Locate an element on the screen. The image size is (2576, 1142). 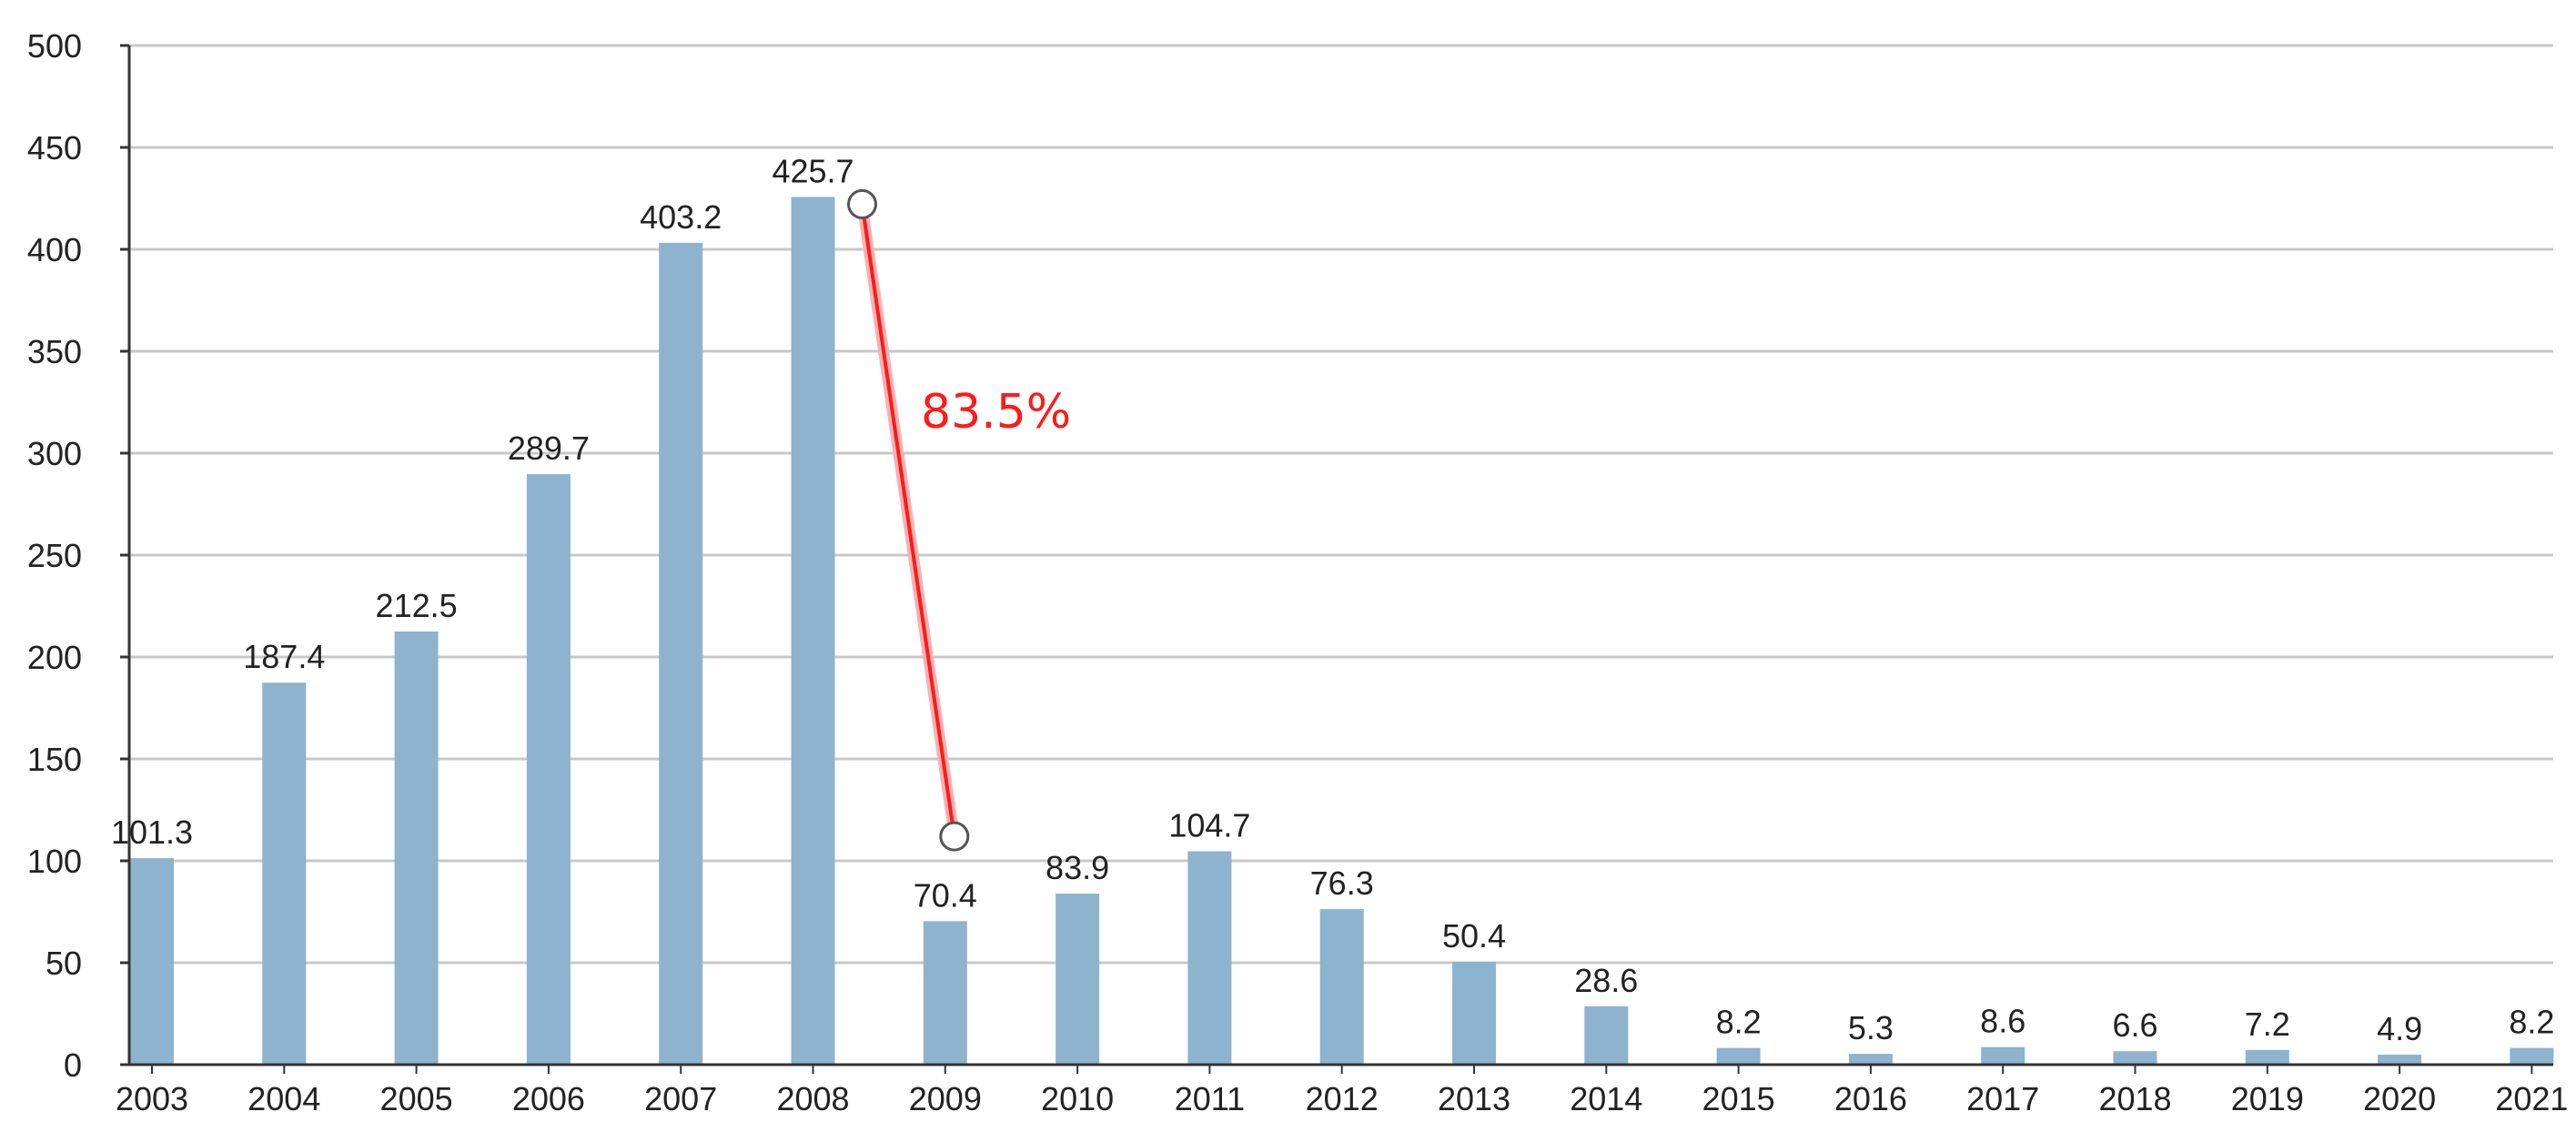
data-label: 289.7 is located at coordinates (549, 448).